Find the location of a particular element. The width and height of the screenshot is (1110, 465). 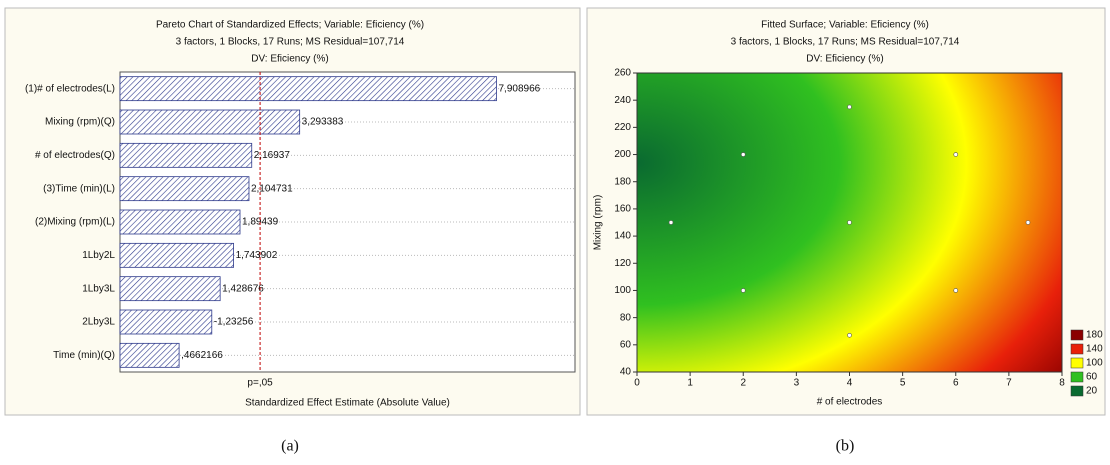

x-tick-label: 7 is located at coordinates (1009, 383).